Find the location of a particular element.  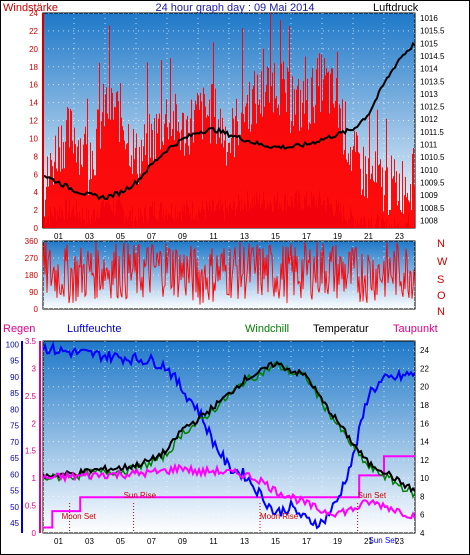

pressure-tick-label: 1012 is located at coordinates (429, 119).